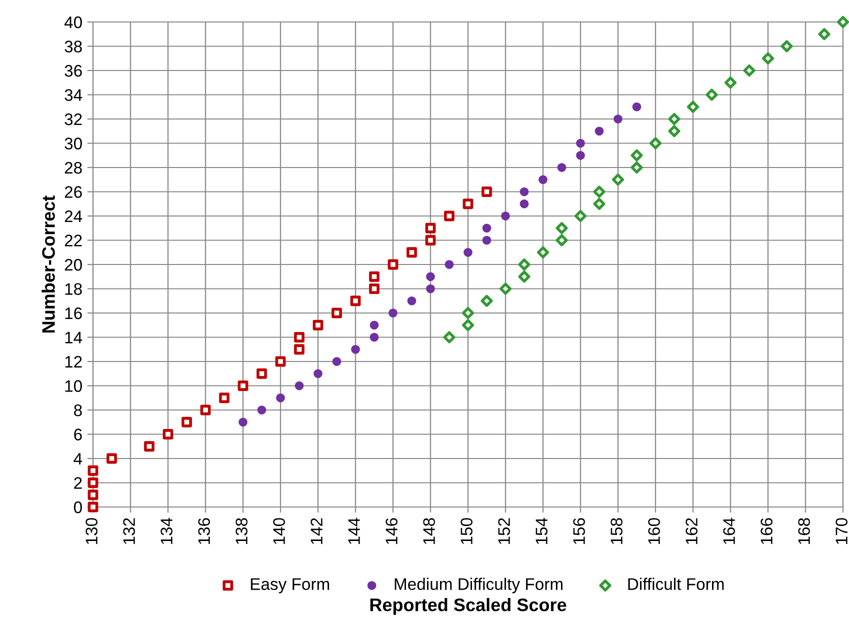 The image size is (849, 621). I want to click on y-tick-label: 28, so click(73, 168).